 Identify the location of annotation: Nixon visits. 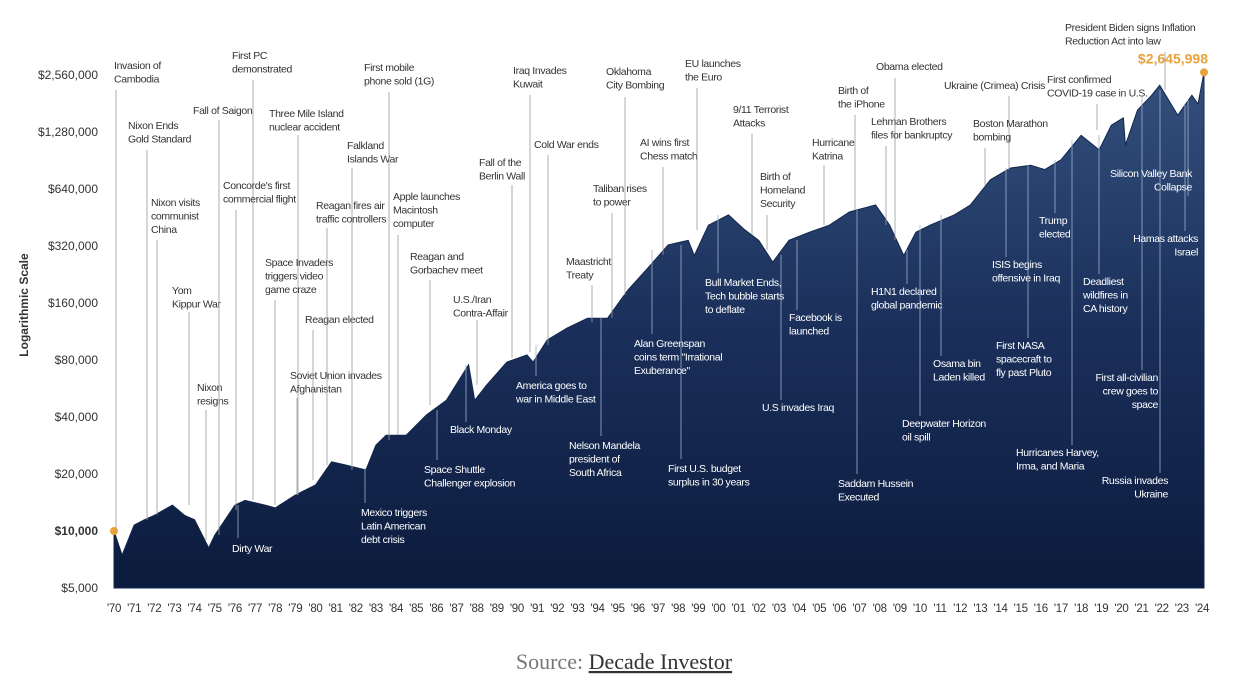
(175, 203).